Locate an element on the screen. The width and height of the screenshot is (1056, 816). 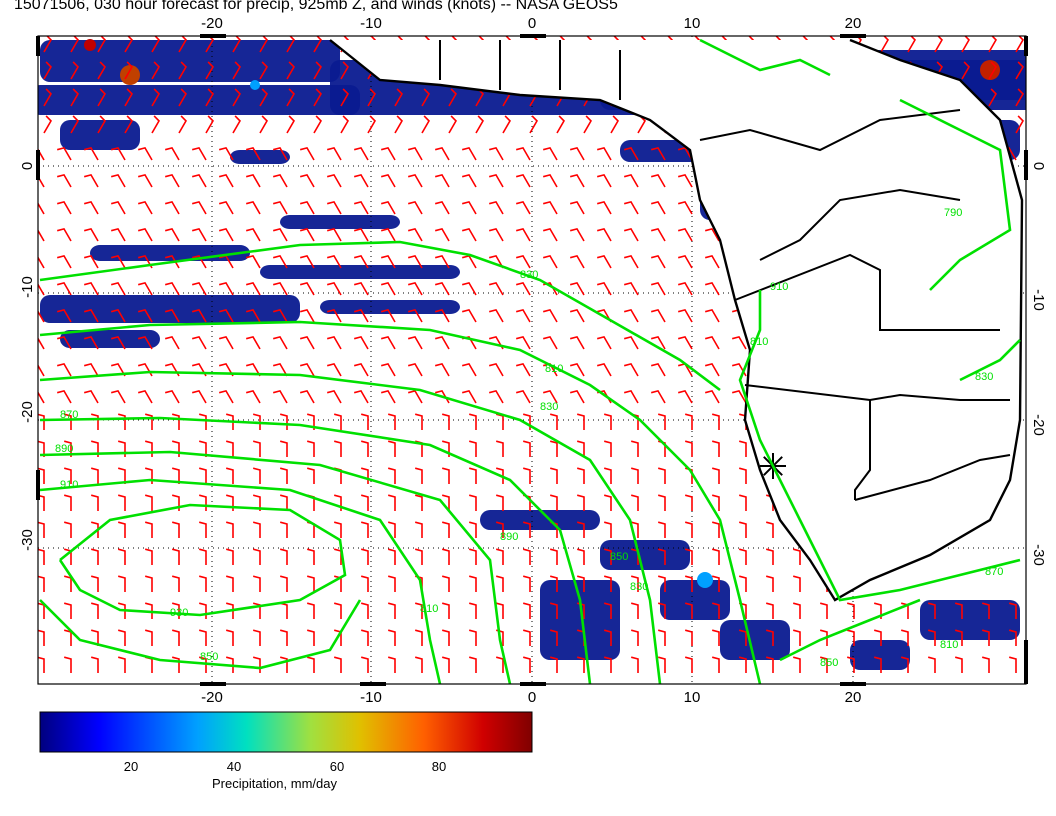
left-lat-label: -20 is located at coordinates (27, 412).